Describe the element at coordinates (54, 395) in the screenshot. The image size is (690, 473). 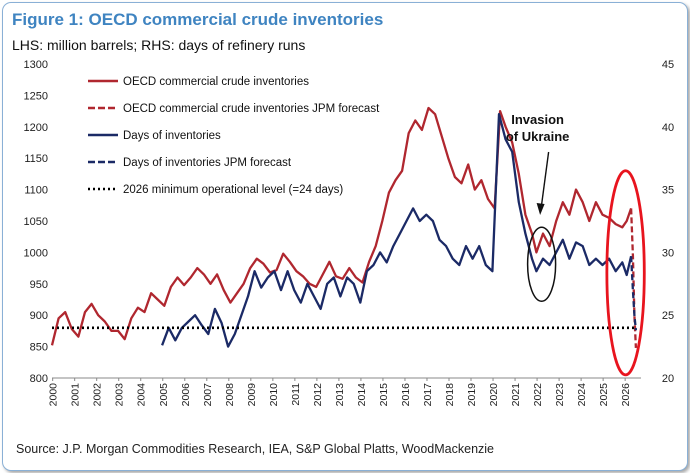
I see `x-tick-label: 2000` at that location.